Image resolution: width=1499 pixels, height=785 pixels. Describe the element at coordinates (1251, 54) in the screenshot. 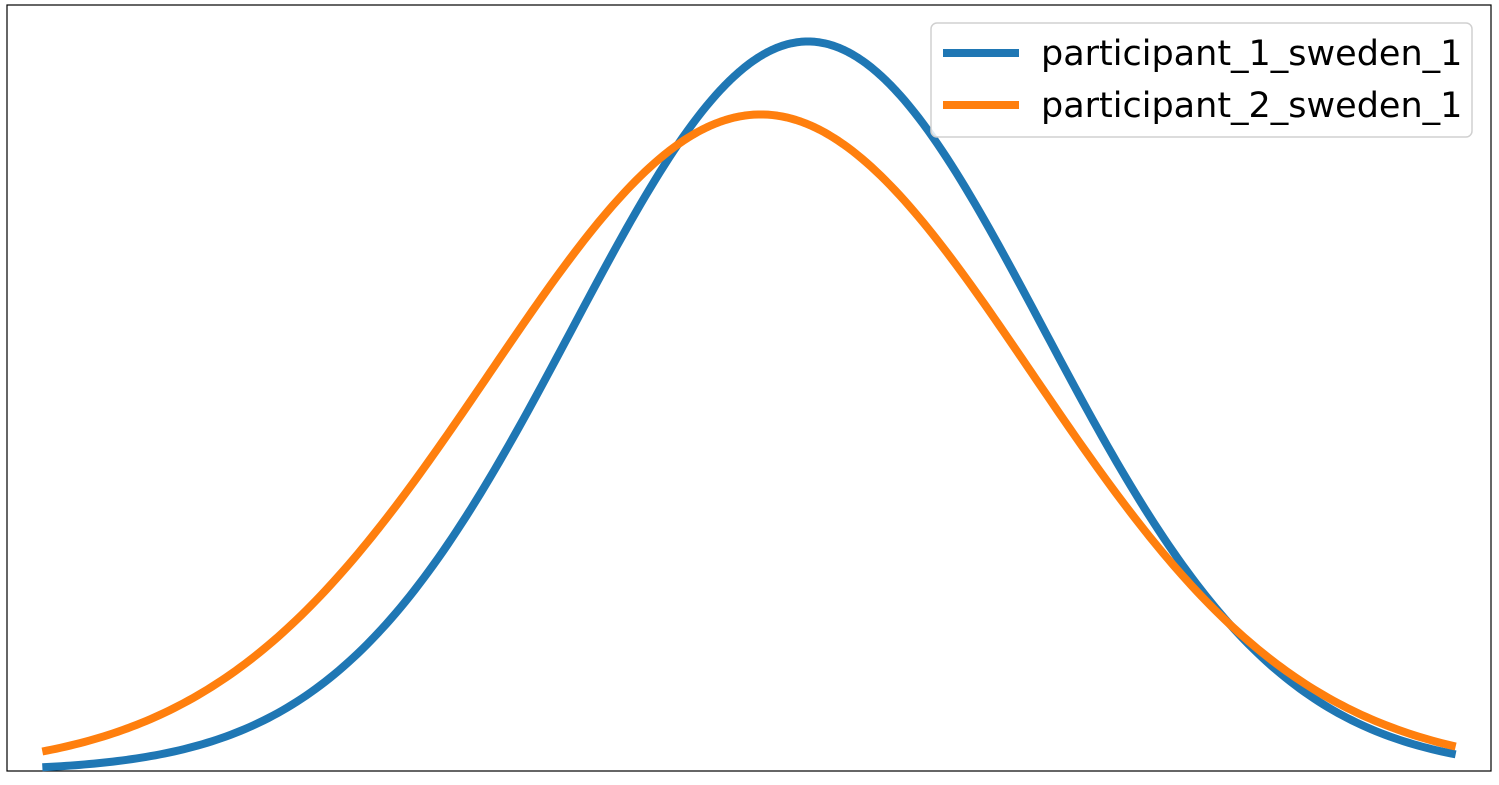

I see `legend-label-1: participant_1_sweden_1` at that location.